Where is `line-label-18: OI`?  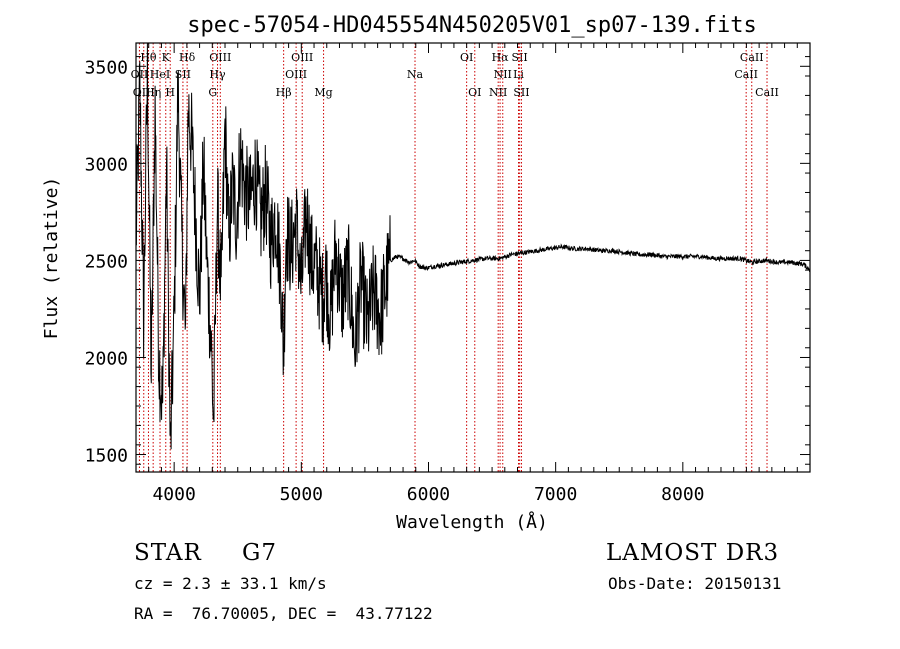 line-label-18: OI is located at coordinates (474, 92).